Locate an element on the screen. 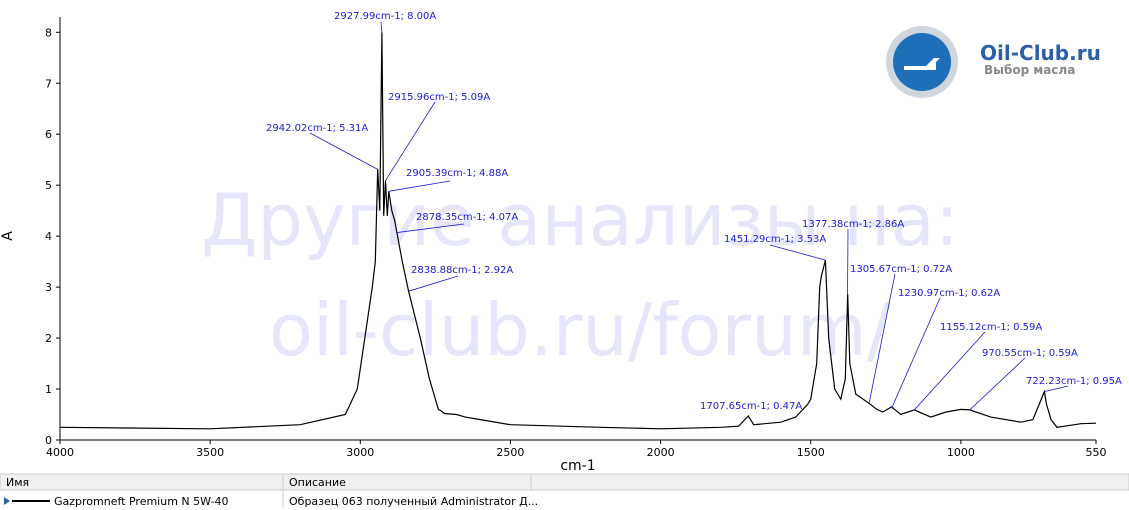 This screenshot has height=510, width=1129. peak-label: 970.55cm-1; 0.59A is located at coordinates (1030, 353).